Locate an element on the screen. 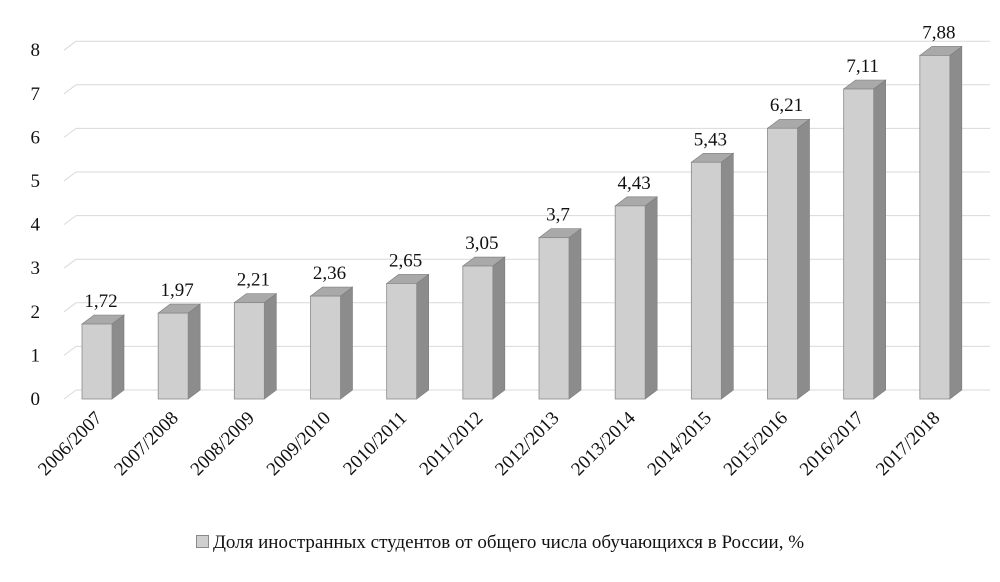 This screenshot has width=1000, height=582. data-label: 4,43 is located at coordinates (634, 183).